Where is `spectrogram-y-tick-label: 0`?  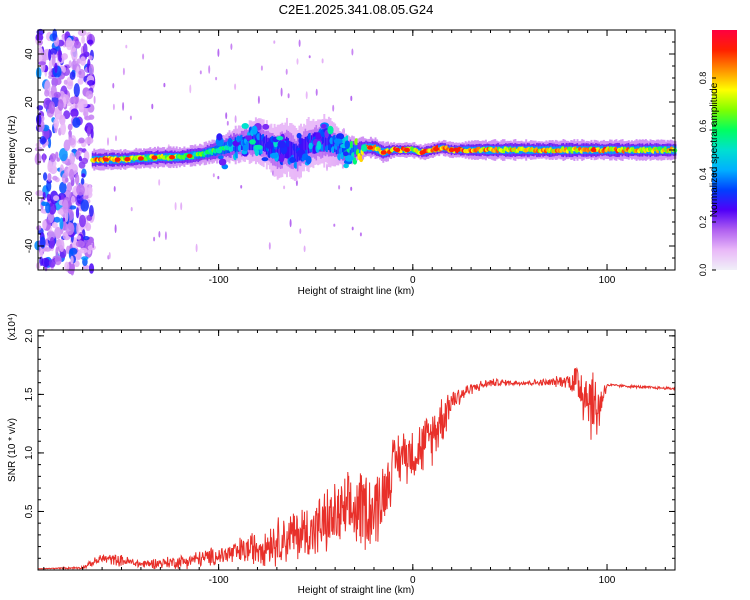
spectrogram-y-tick-label: 0 is located at coordinates (29, 150).